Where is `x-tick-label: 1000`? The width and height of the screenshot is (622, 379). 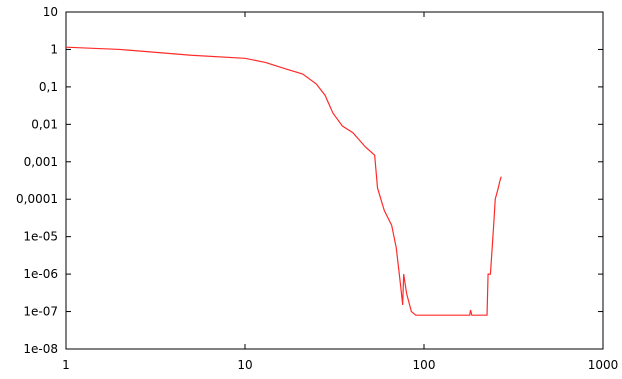
x-tick-label: 1000 is located at coordinates (603, 365).